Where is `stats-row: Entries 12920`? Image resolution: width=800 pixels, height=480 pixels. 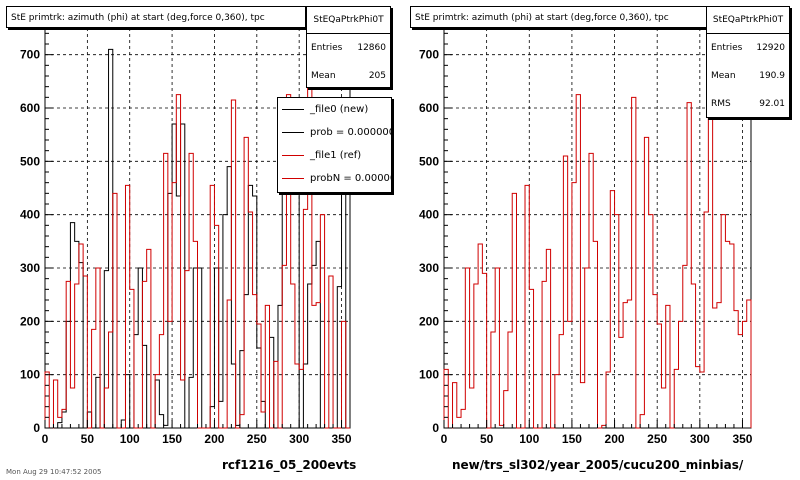
stats-row: Entries 12920 is located at coordinates (748, 48).